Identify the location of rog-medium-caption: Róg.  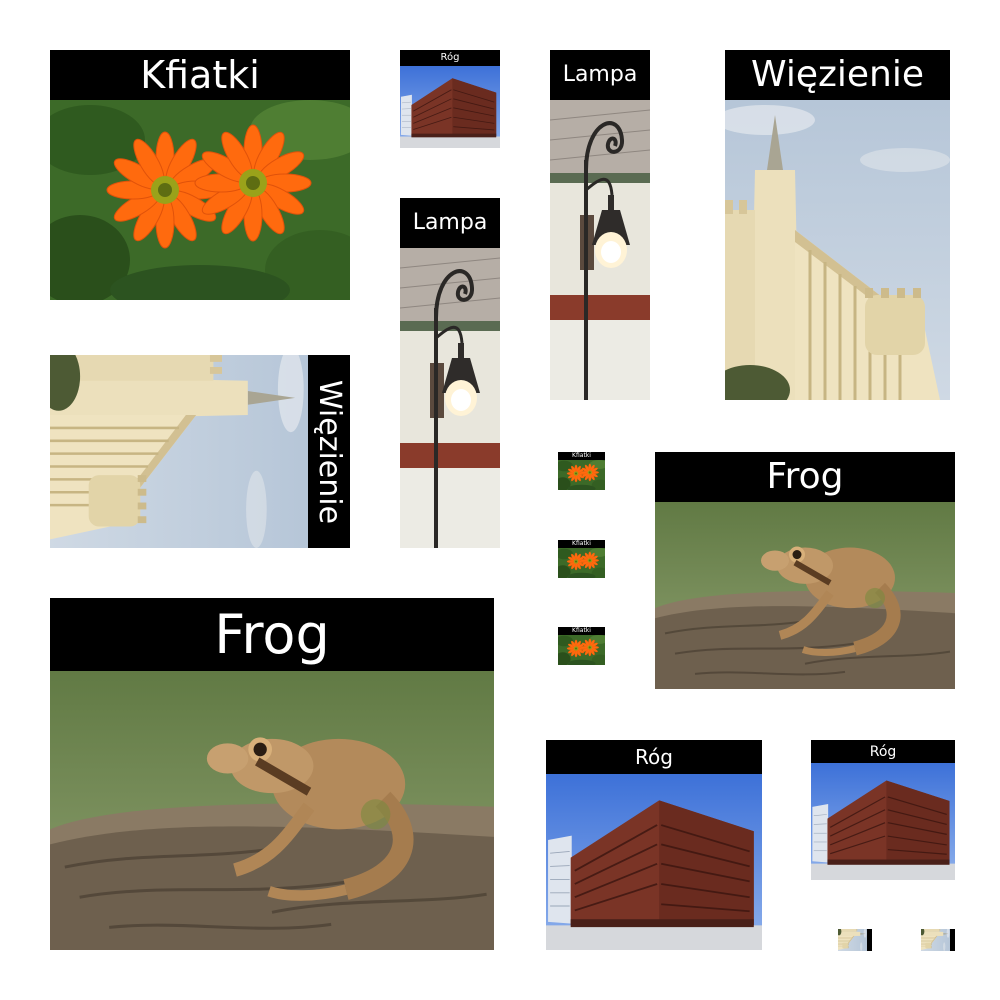
(654, 757).